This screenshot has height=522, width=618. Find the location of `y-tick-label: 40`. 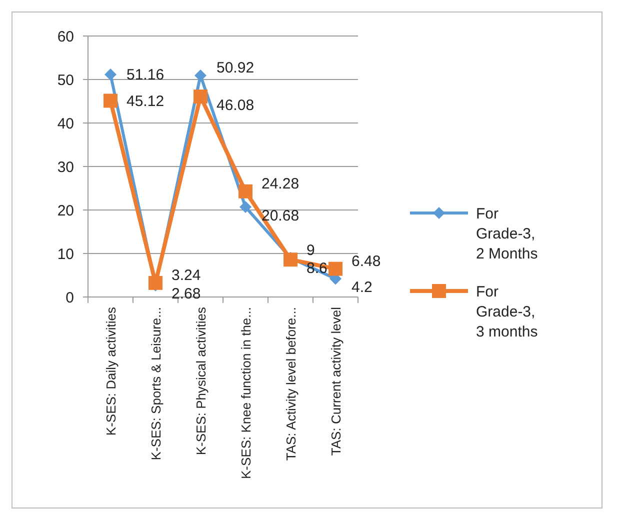

y-tick-label: 40 is located at coordinates (65, 123).